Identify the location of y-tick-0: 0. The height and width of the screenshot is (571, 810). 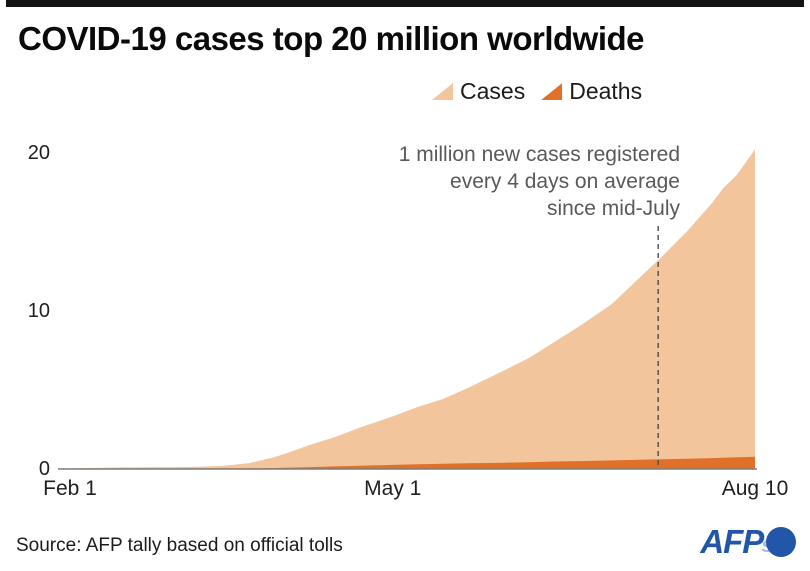
(44, 468).